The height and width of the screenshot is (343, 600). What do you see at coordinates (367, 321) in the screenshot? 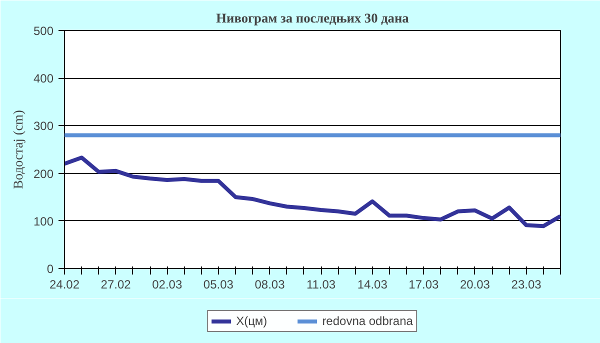
I see `legend-label: redovna odbrana` at bounding box center [367, 321].